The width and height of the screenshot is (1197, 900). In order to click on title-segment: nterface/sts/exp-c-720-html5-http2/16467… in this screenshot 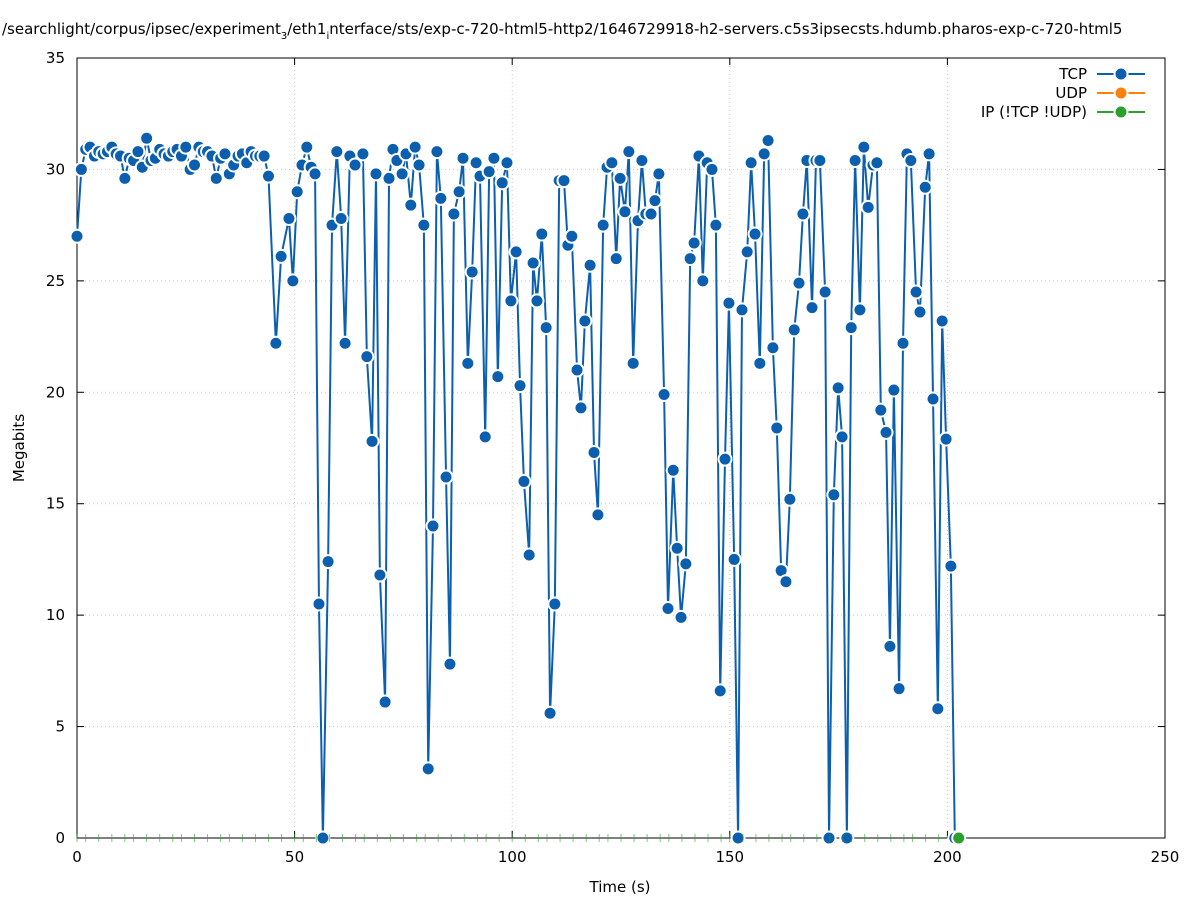, I will do `click(725, 29)`.